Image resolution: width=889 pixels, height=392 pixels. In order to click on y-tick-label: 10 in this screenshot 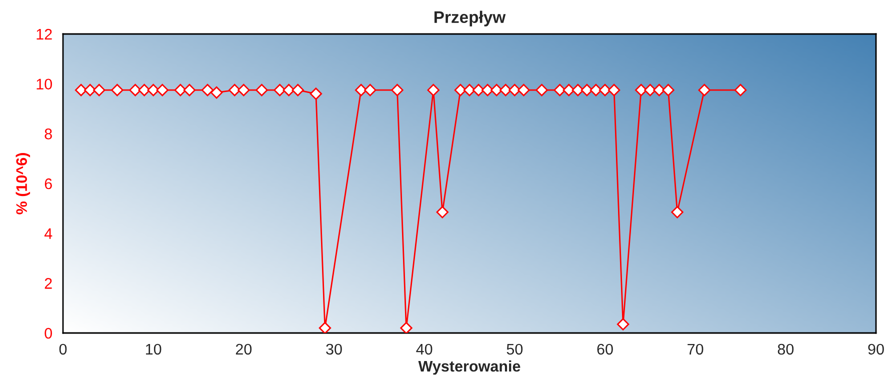, I will do `click(44, 84)`.